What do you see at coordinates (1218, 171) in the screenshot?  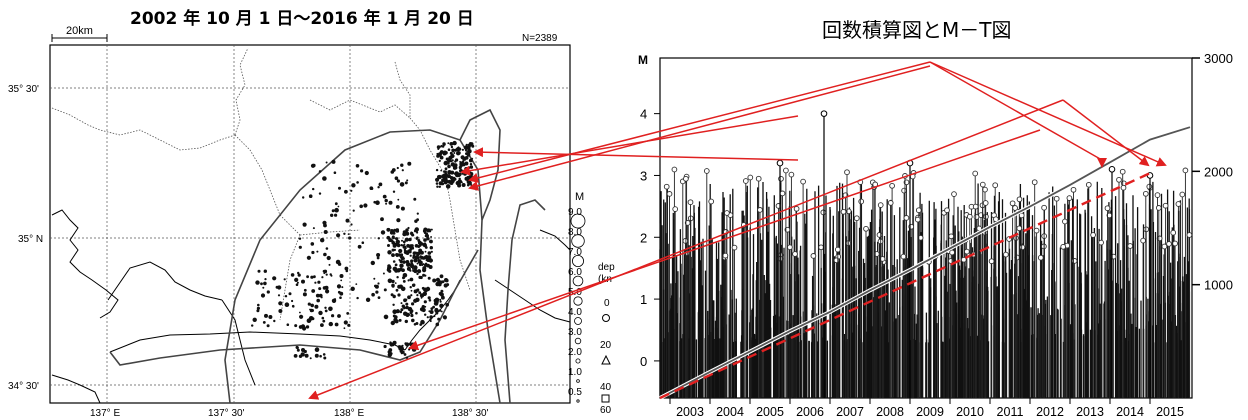 I see `y-right-tick-label: 2000` at bounding box center [1218, 171].